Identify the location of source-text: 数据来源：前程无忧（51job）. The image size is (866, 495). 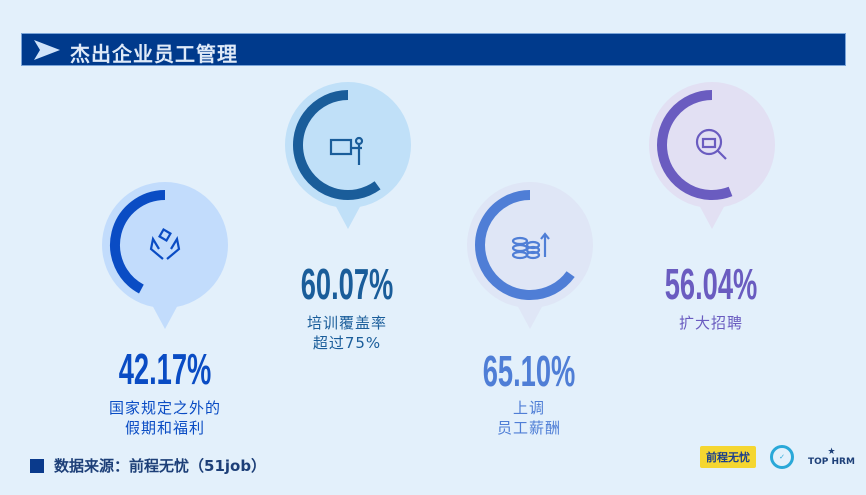
(160, 466).